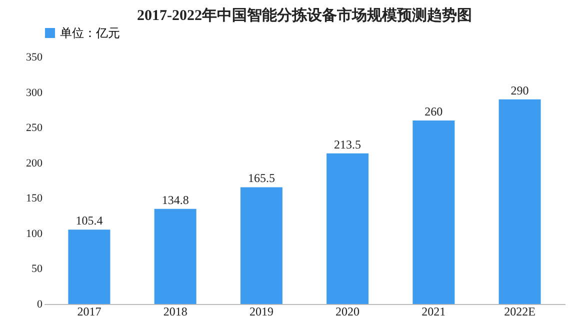  I want to click on x-tick-label: 2018, so click(175, 311).